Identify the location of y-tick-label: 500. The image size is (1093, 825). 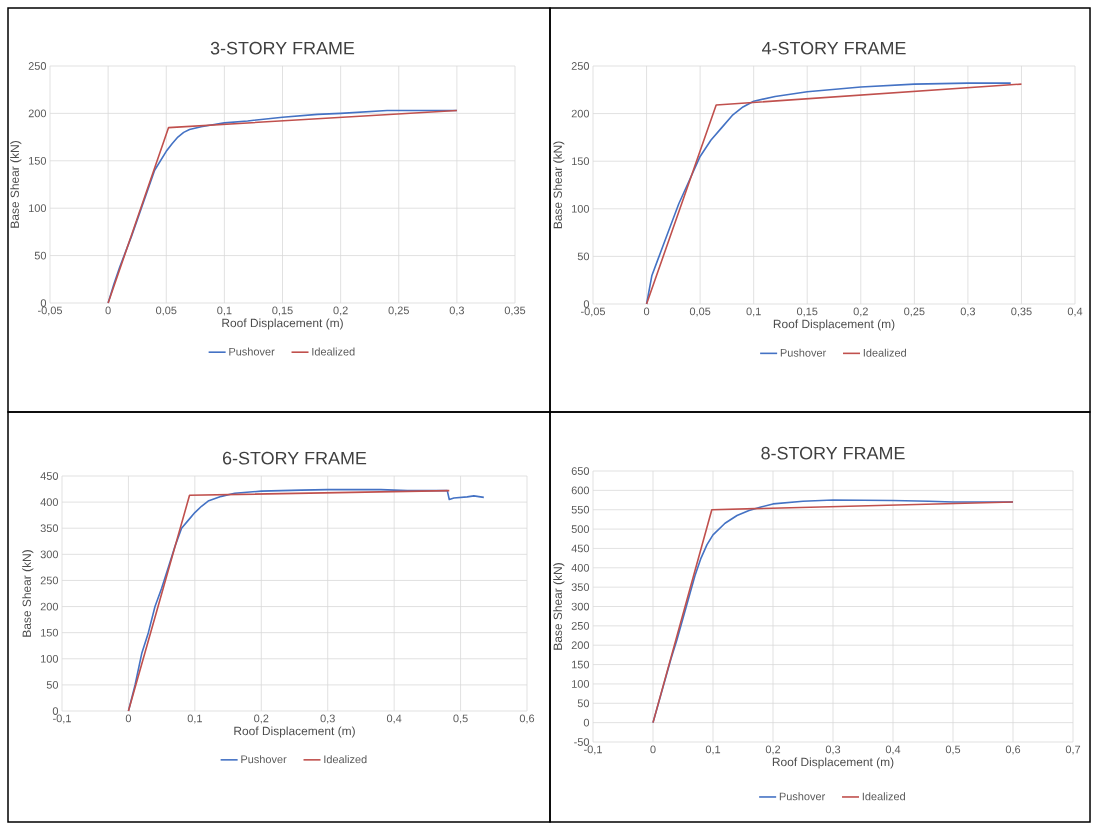
(580, 529).